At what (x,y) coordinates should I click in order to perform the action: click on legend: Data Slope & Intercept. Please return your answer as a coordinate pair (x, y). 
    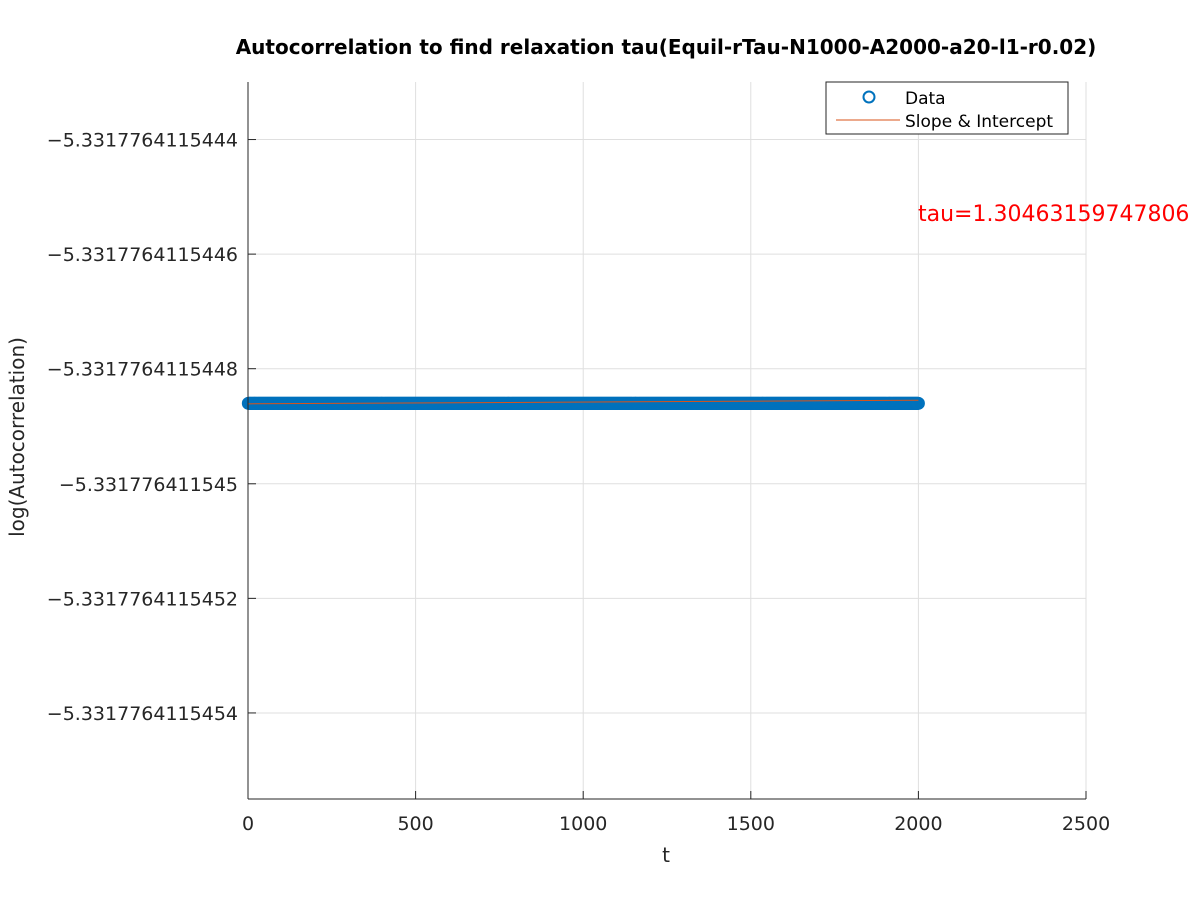
    Looking at the image, I should click on (947, 108).